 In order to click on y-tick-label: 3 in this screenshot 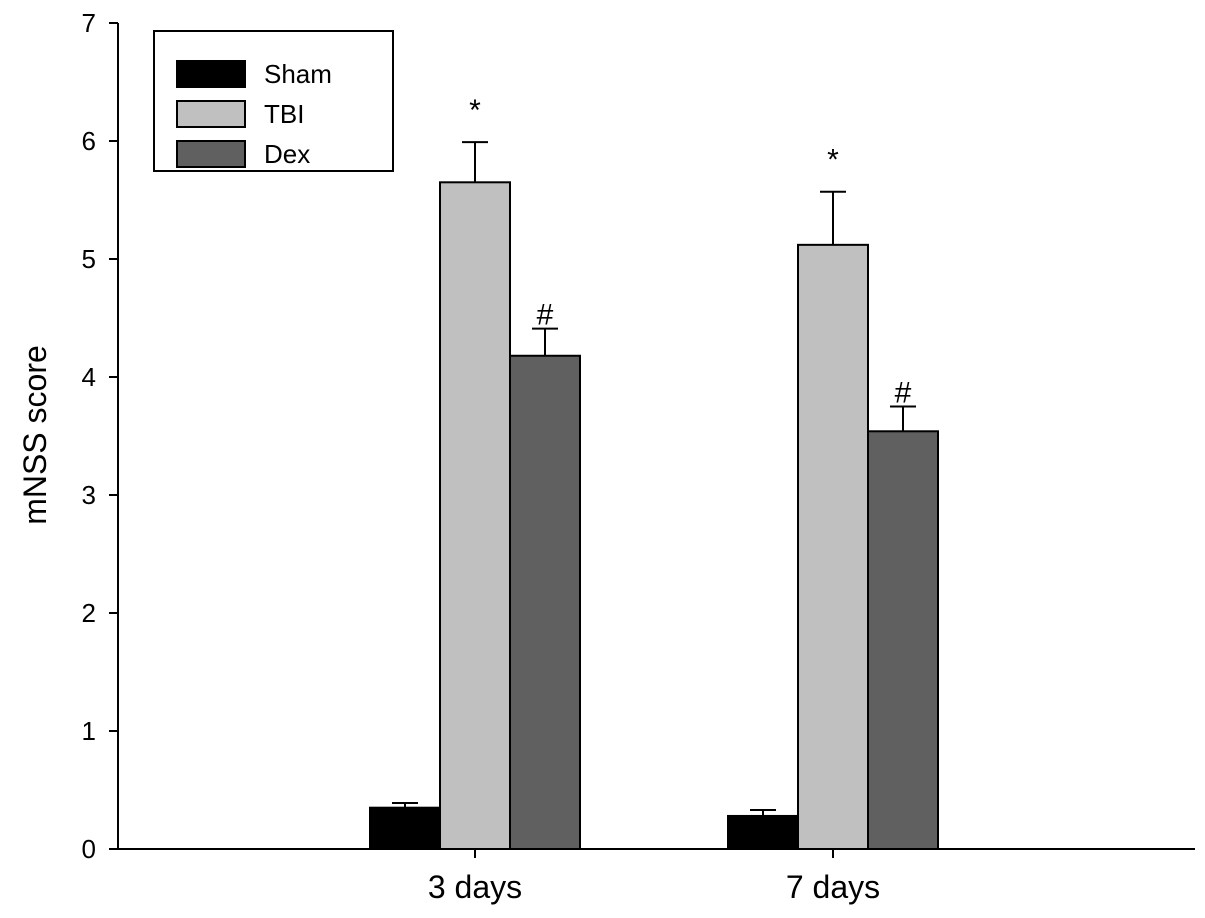, I will do `click(89, 495)`.